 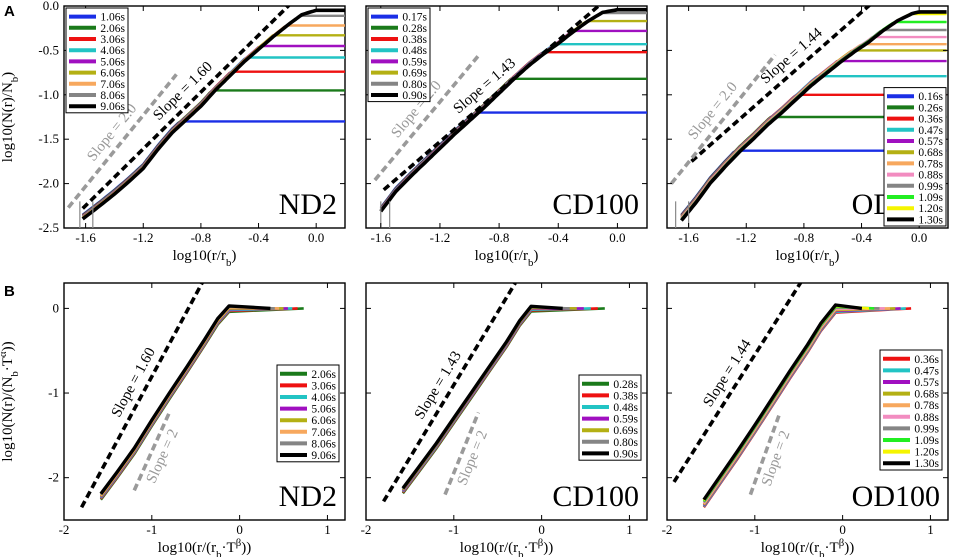 What do you see at coordinates (151, 529) in the screenshot?
I see `x-tick-label: -1` at bounding box center [151, 529].